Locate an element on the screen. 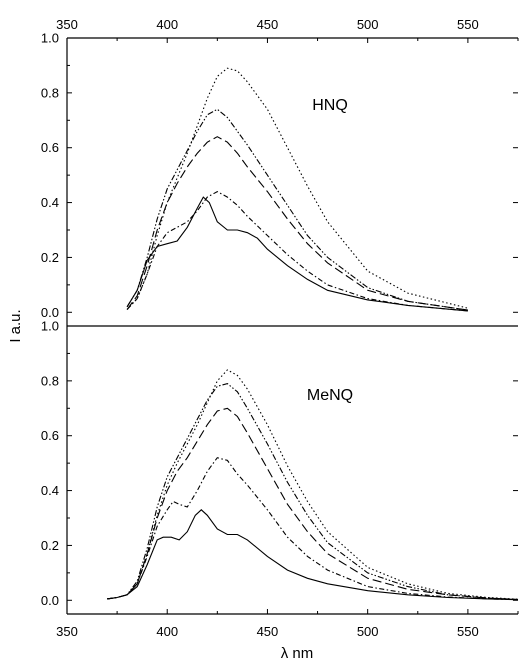 The image size is (520, 669). x-axis-title: λ nm is located at coordinates (297, 653).